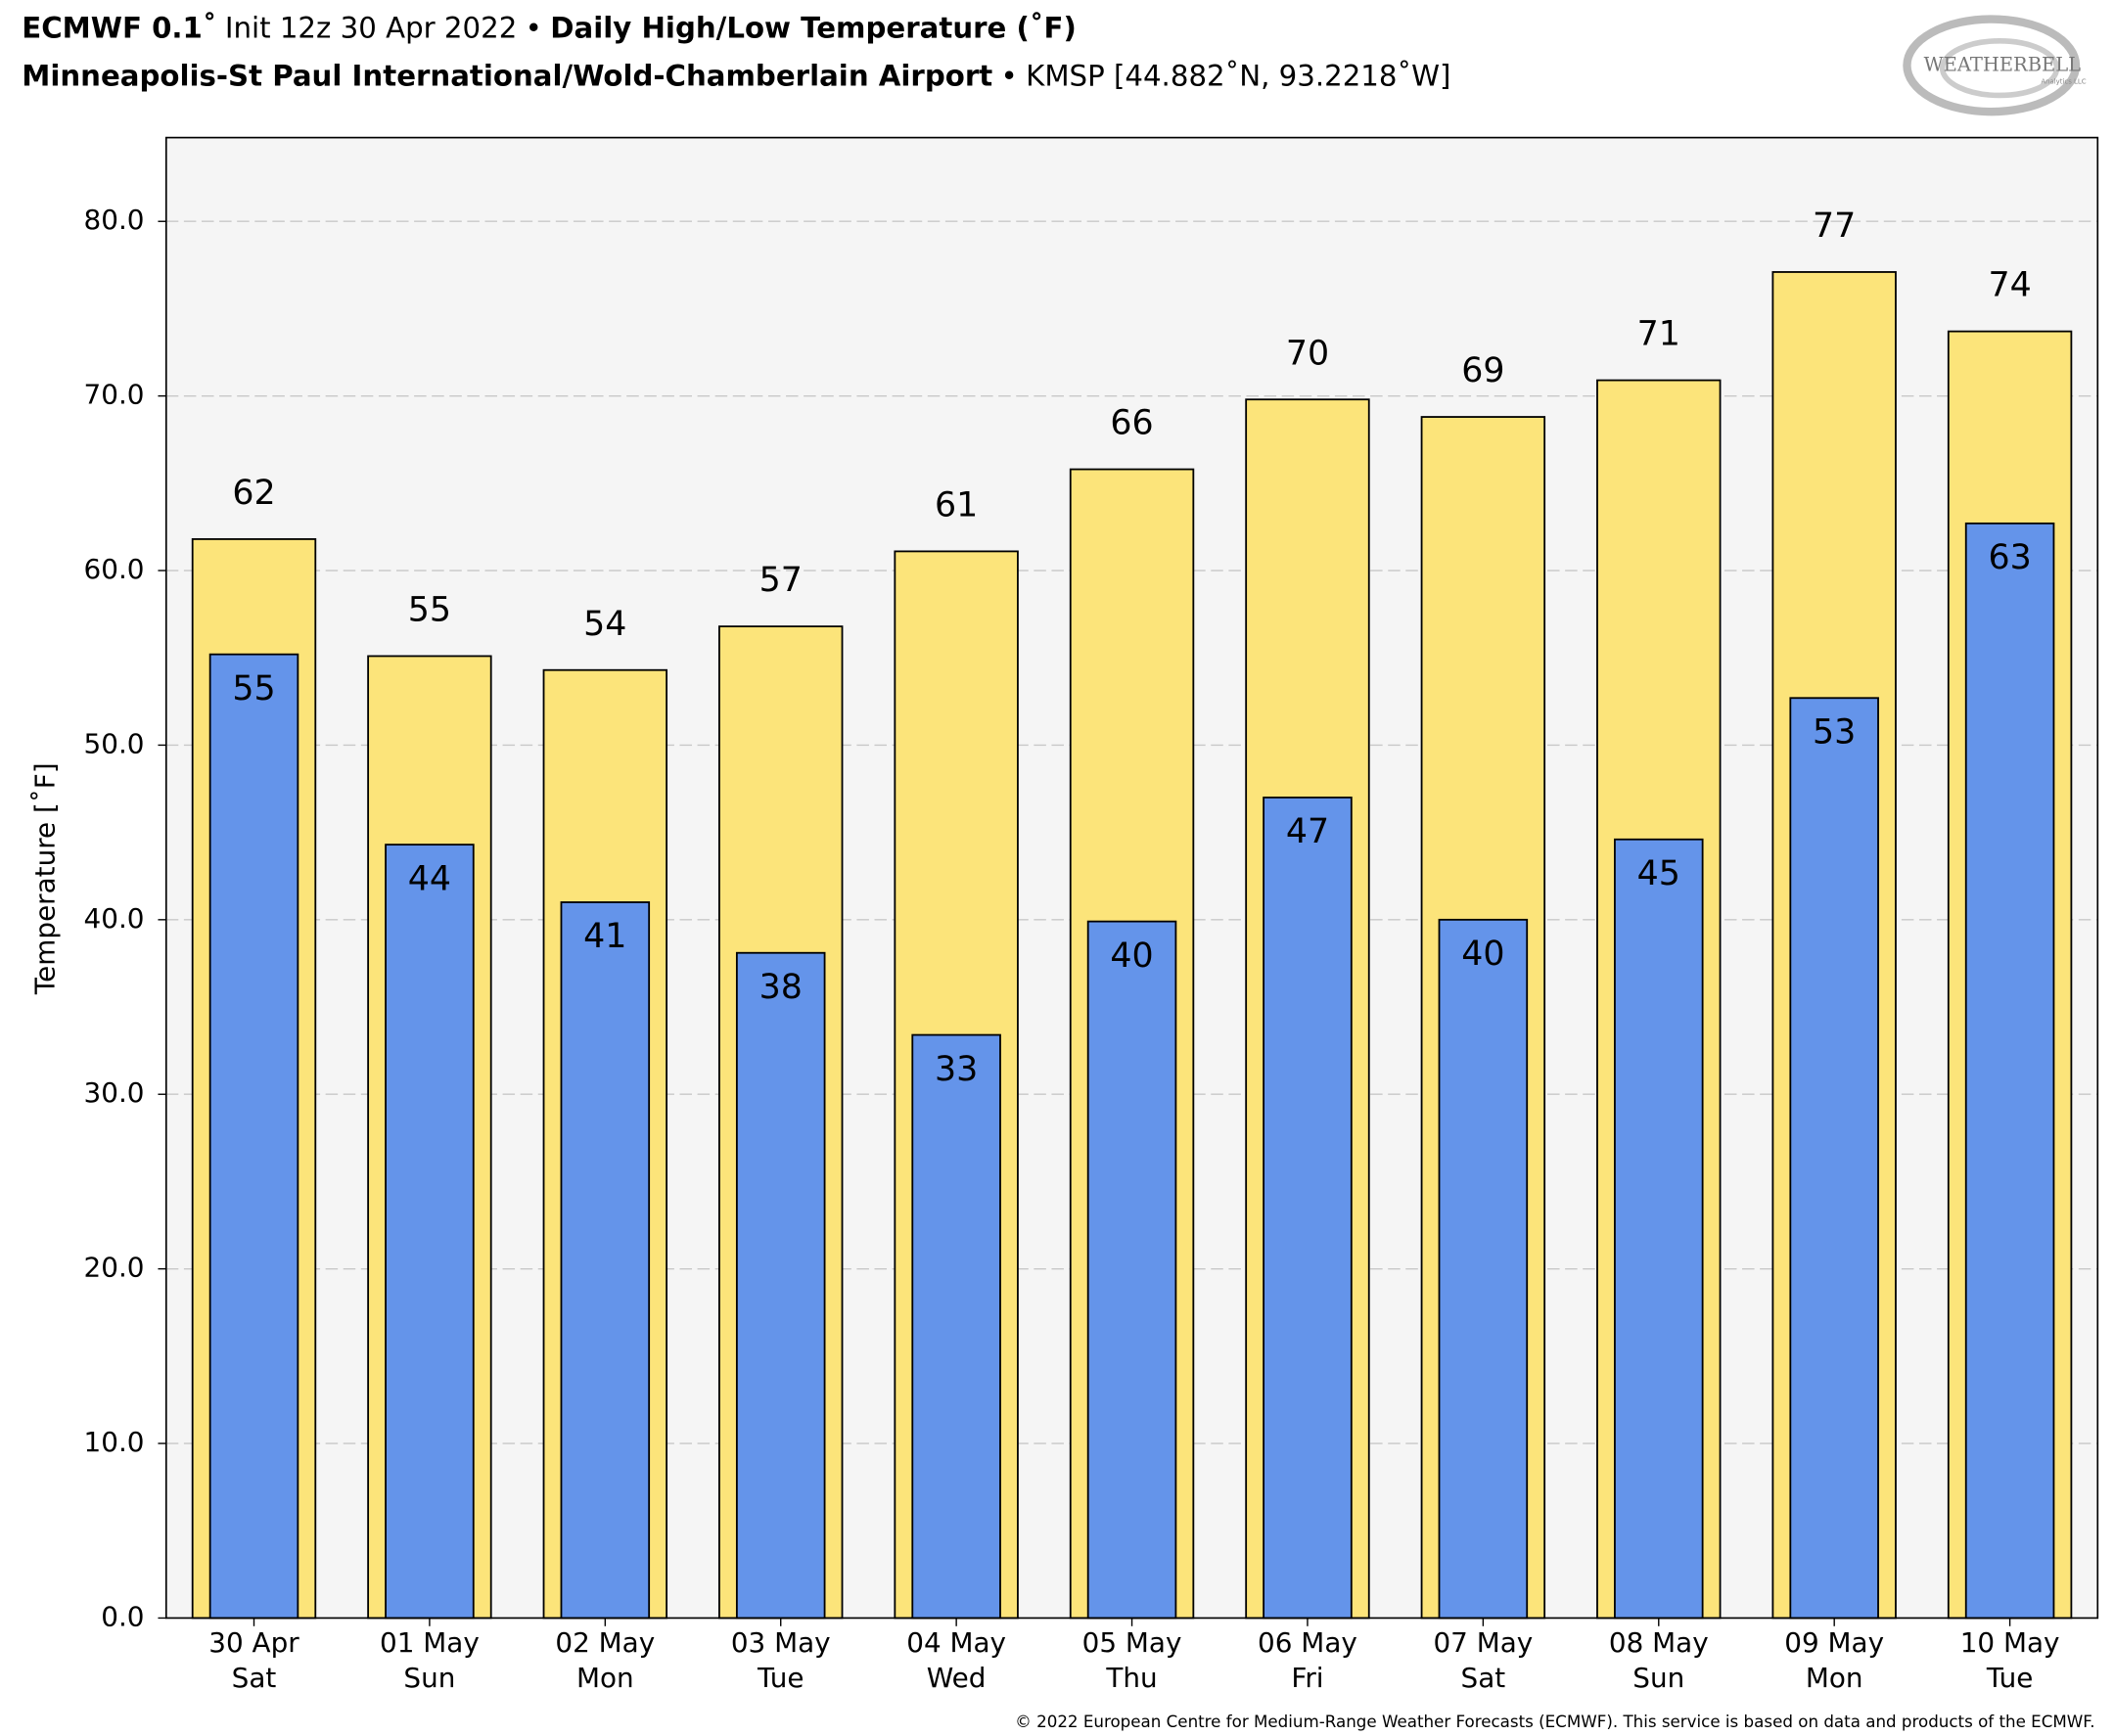  Describe the element at coordinates (430, 878) in the screenshot. I see `value-label: 44` at that location.